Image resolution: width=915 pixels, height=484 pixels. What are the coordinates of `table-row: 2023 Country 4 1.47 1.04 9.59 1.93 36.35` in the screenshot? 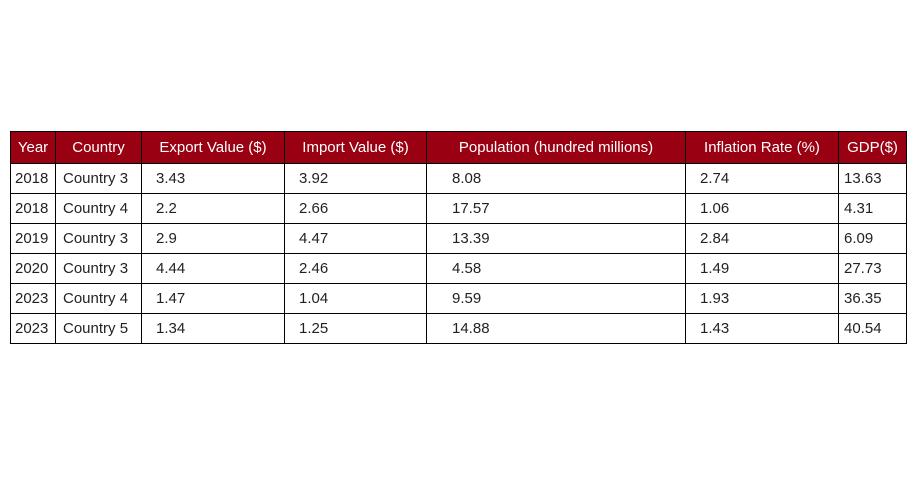 It's located at (458, 298).